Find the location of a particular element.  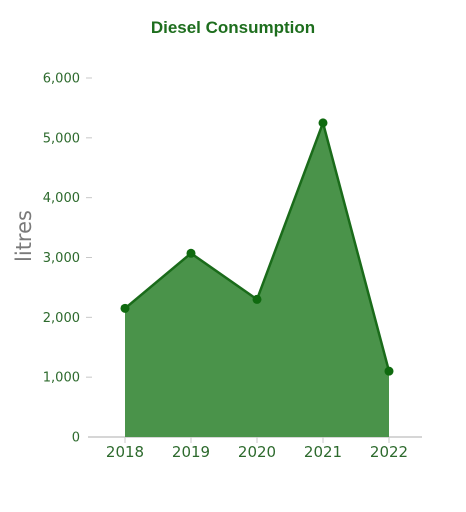

y-tick-label: 6,000 is located at coordinates (61, 79).